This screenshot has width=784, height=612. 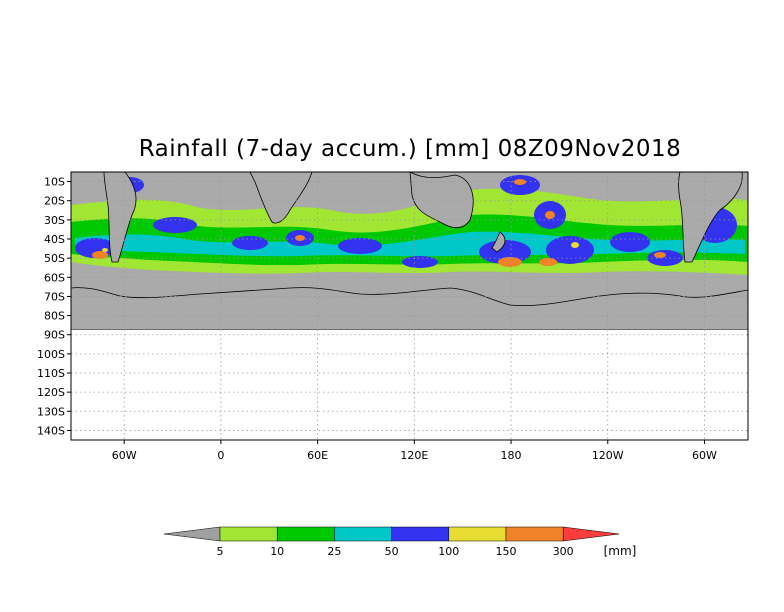 I want to click on colorbar-high-arrow, so click(x=591, y=534).